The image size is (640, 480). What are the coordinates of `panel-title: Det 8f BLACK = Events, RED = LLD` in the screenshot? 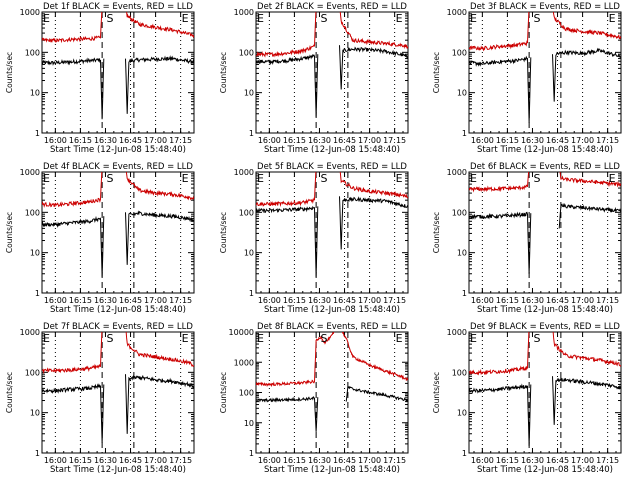 It's located at (332, 327).